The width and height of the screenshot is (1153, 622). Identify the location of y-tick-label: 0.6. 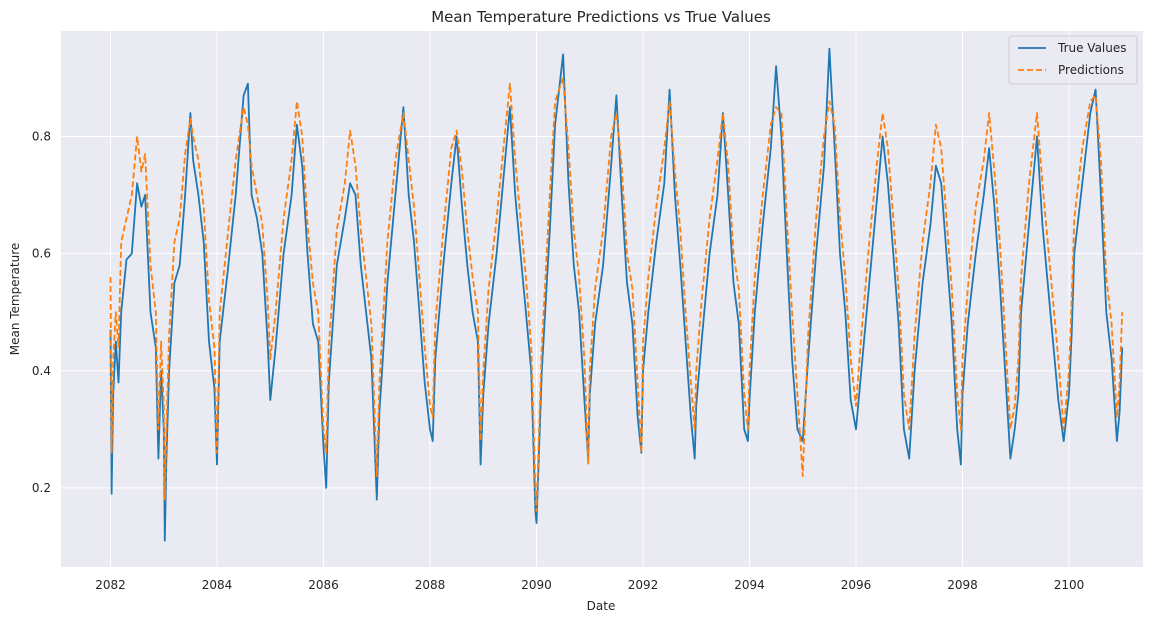
(41, 254).